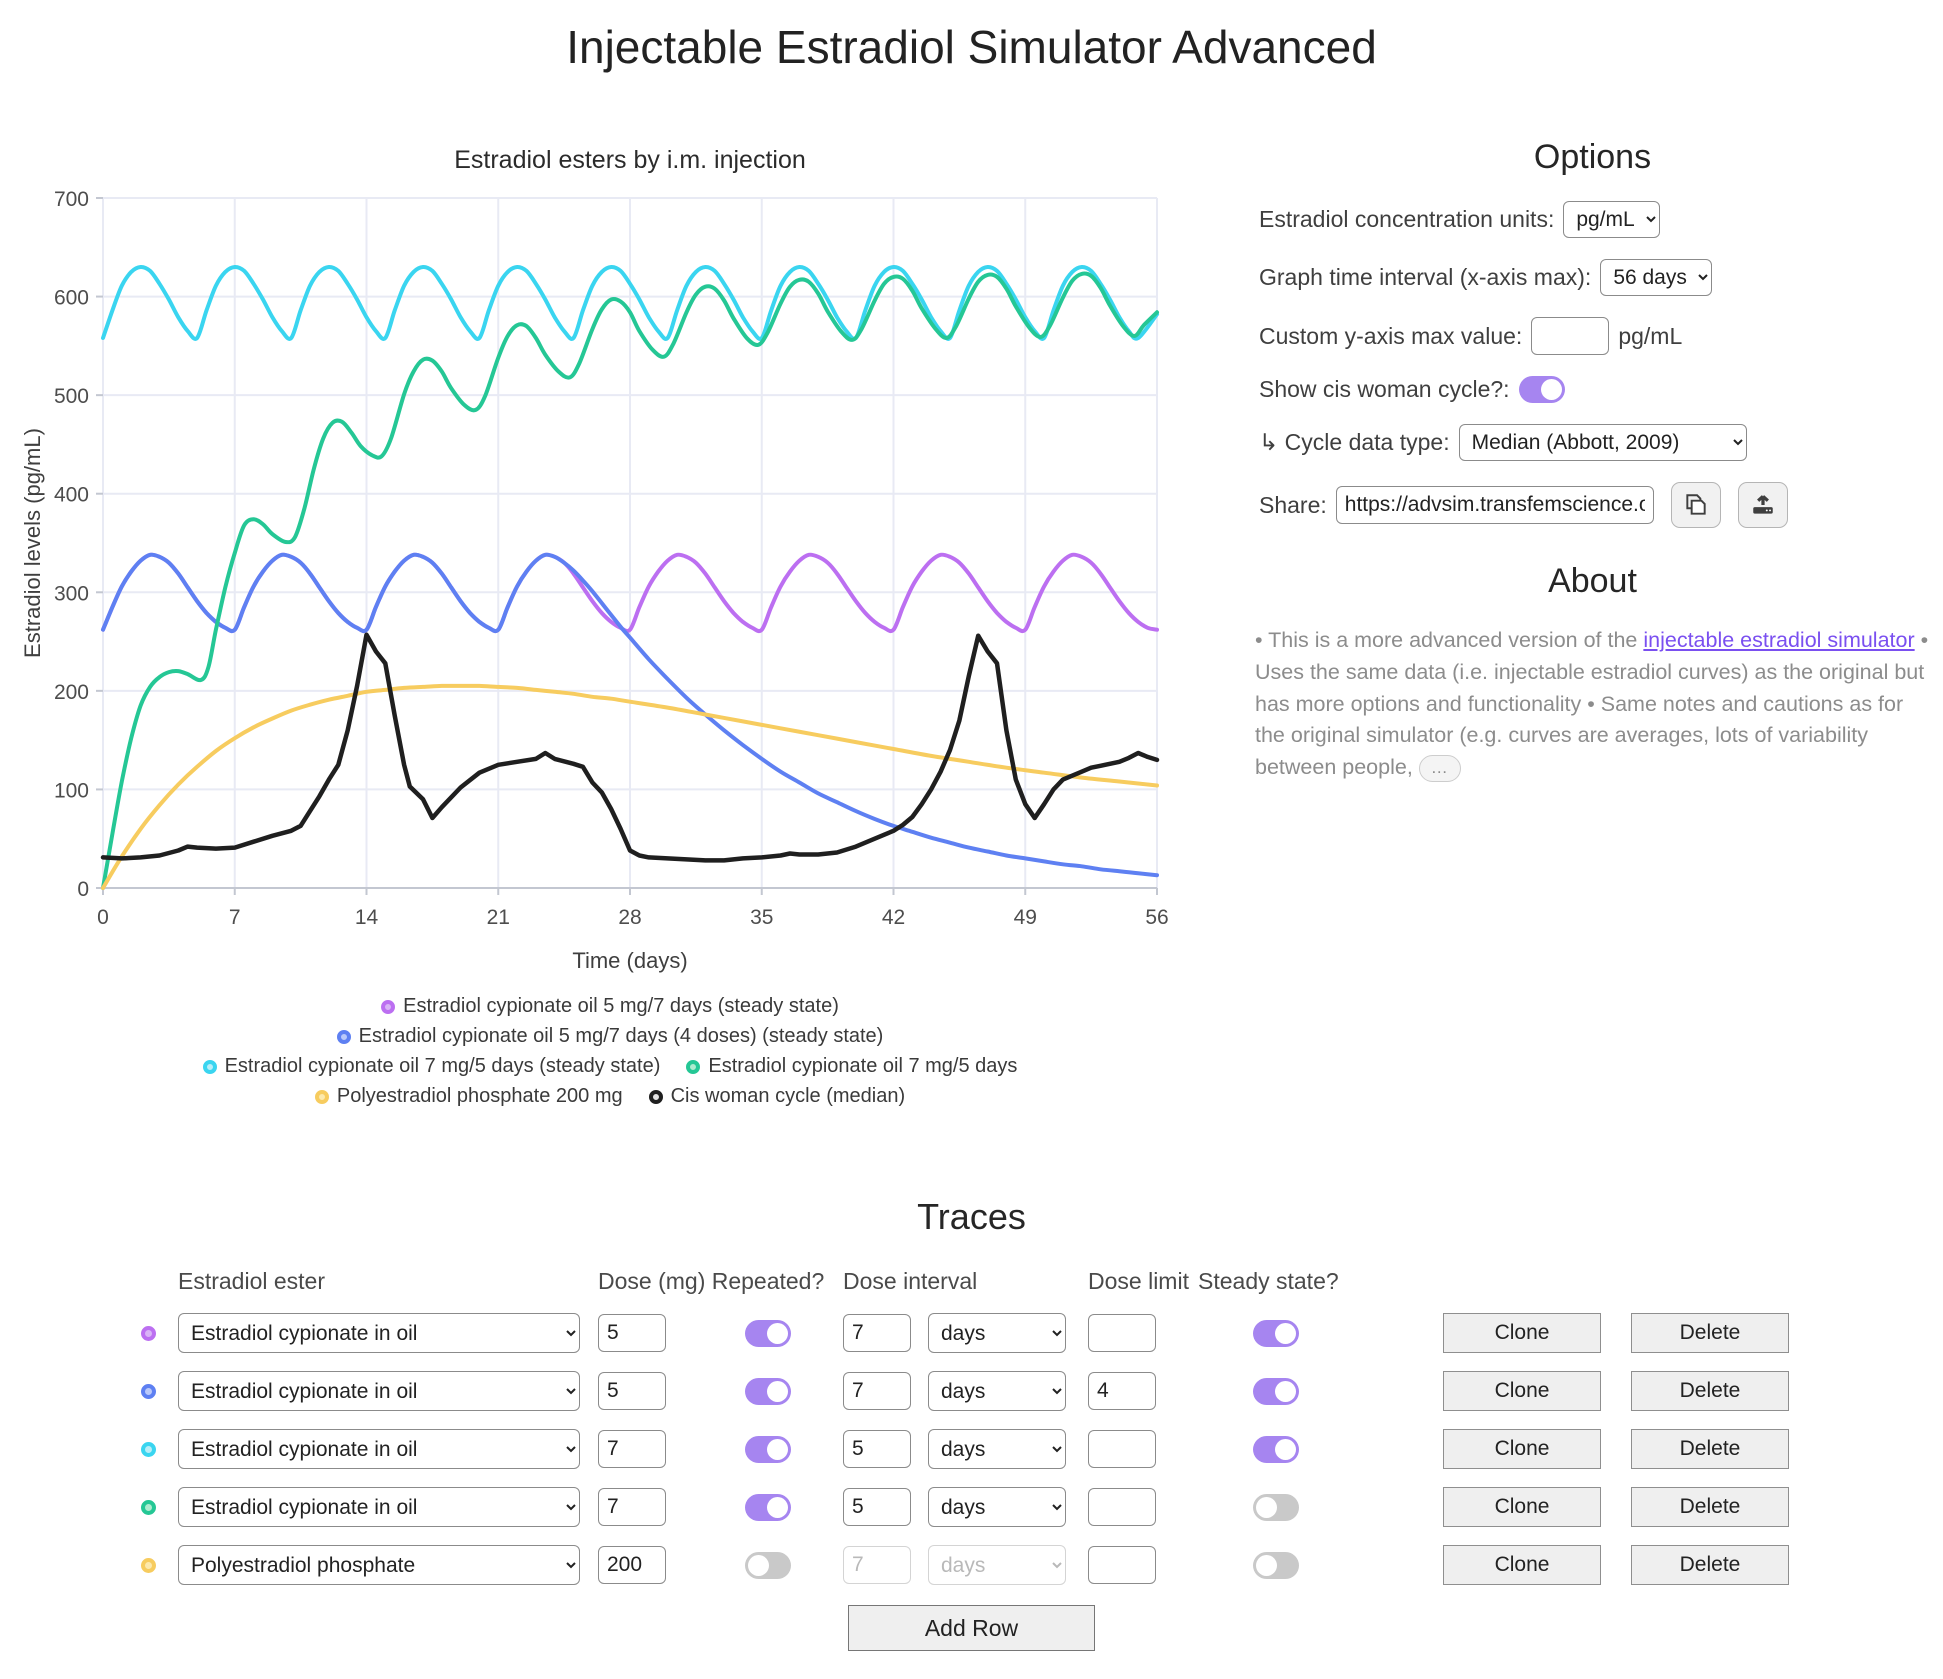  Describe the element at coordinates (1494, 505) in the screenshot. I see `share-url-input` at that location.